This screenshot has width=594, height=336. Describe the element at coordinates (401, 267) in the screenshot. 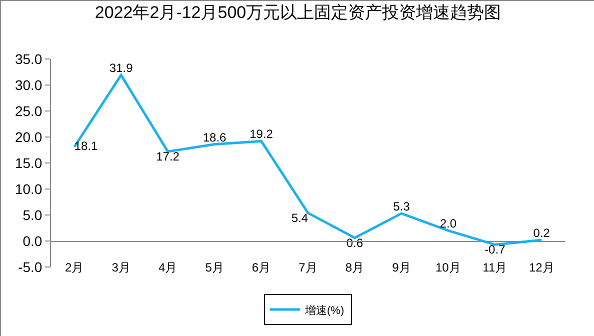

I see `x-tick-label: 9月` at that location.